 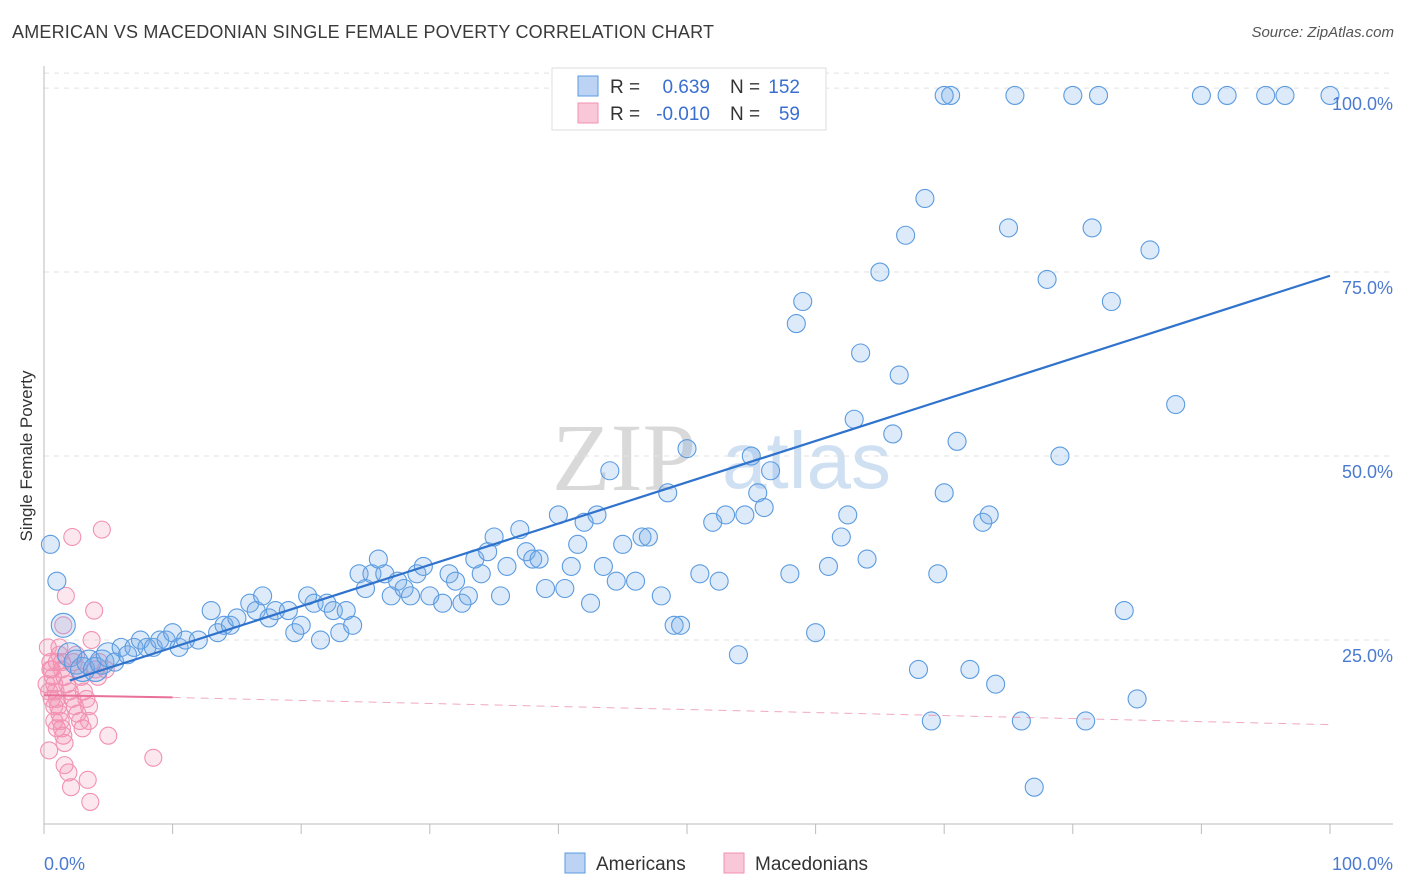 What do you see at coordinates (1367, 288) in the screenshot?
I see `y-tick-label-2: 75.0%` at bounding box center [1367, 288].